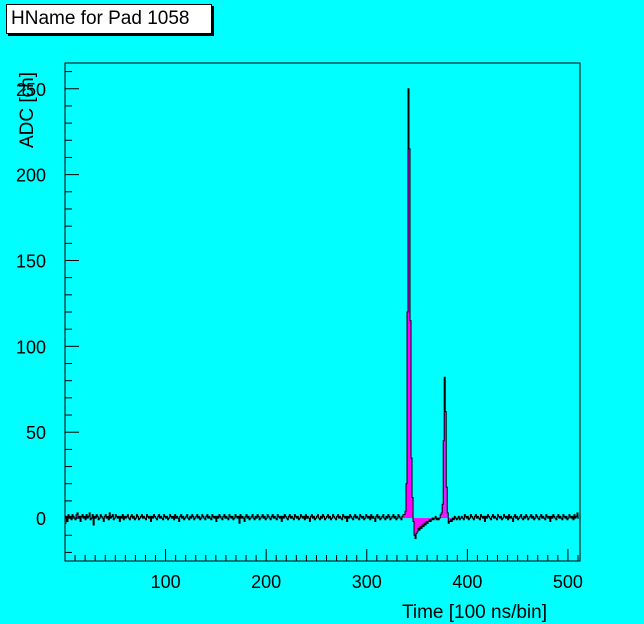  Describe the element at coordinates (36, 433) in the screenshot. I see `y-tick-label: 50` at that location.